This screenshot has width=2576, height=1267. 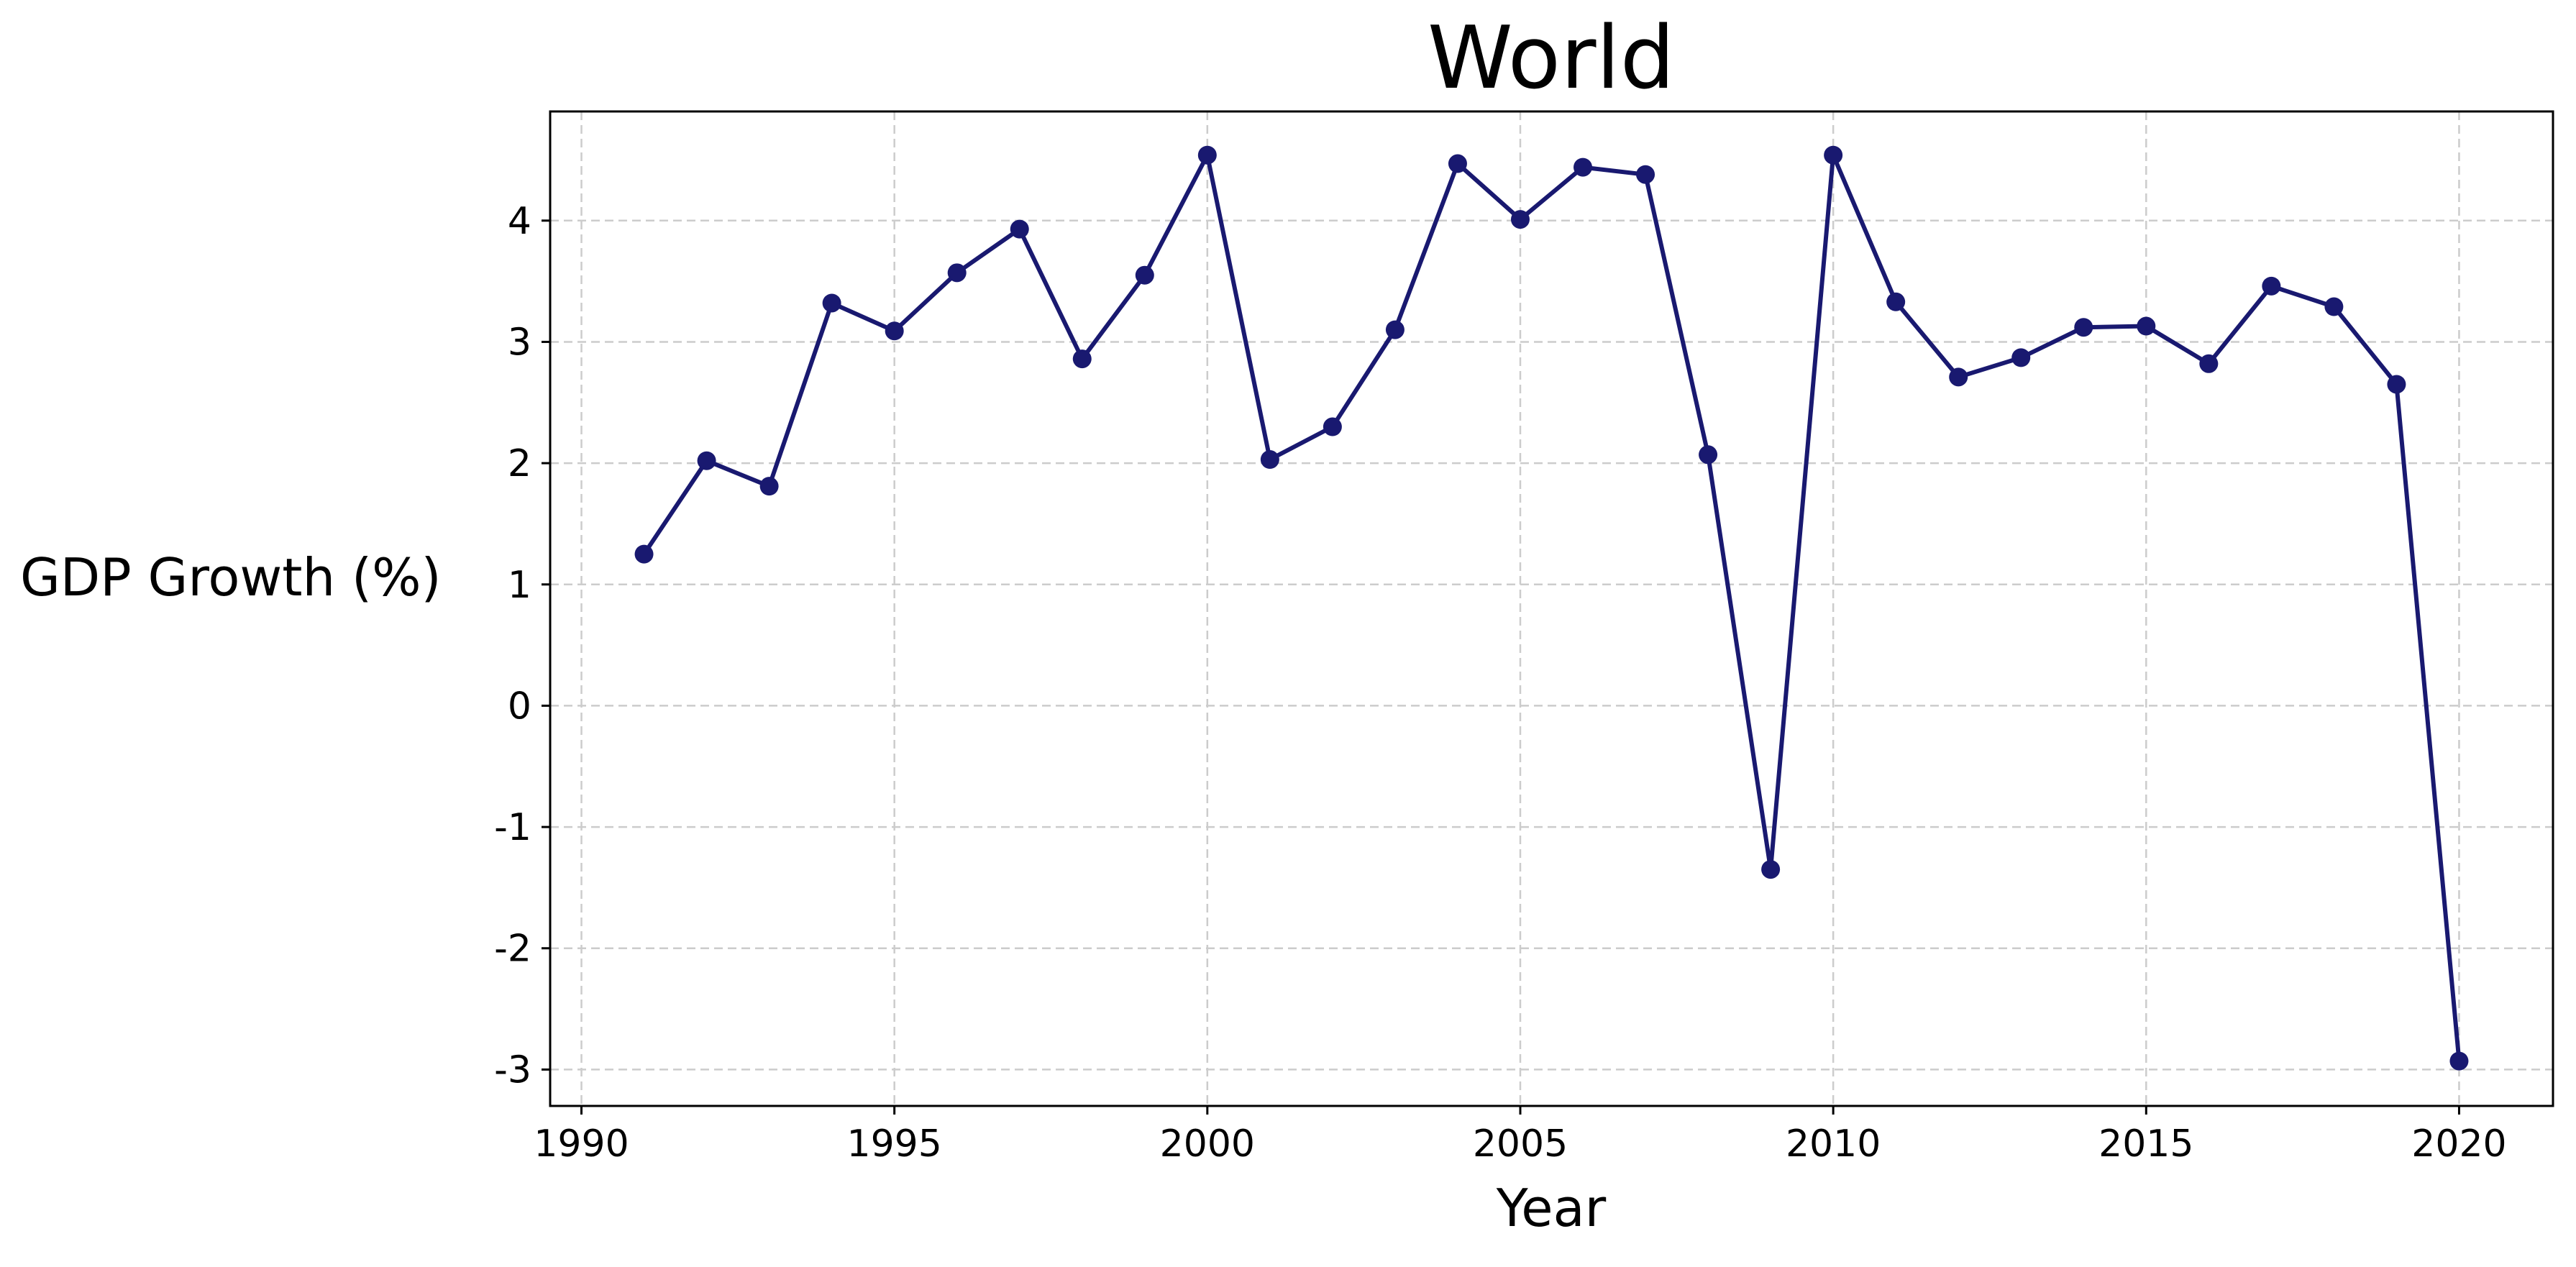 I want to click on y-tick-label: 3, so click(x=519, y=342).